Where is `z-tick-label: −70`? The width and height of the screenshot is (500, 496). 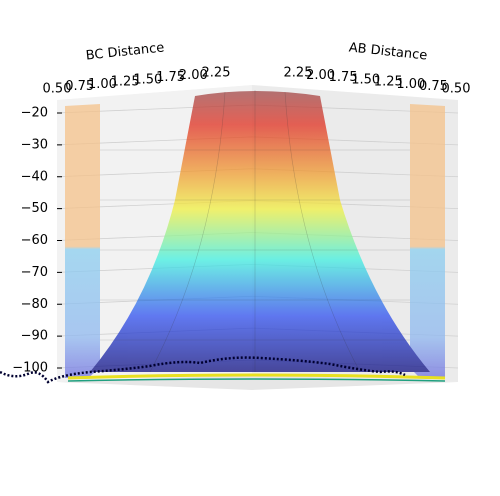
z-tick-label: −70 is located at coordinates (34, 272).